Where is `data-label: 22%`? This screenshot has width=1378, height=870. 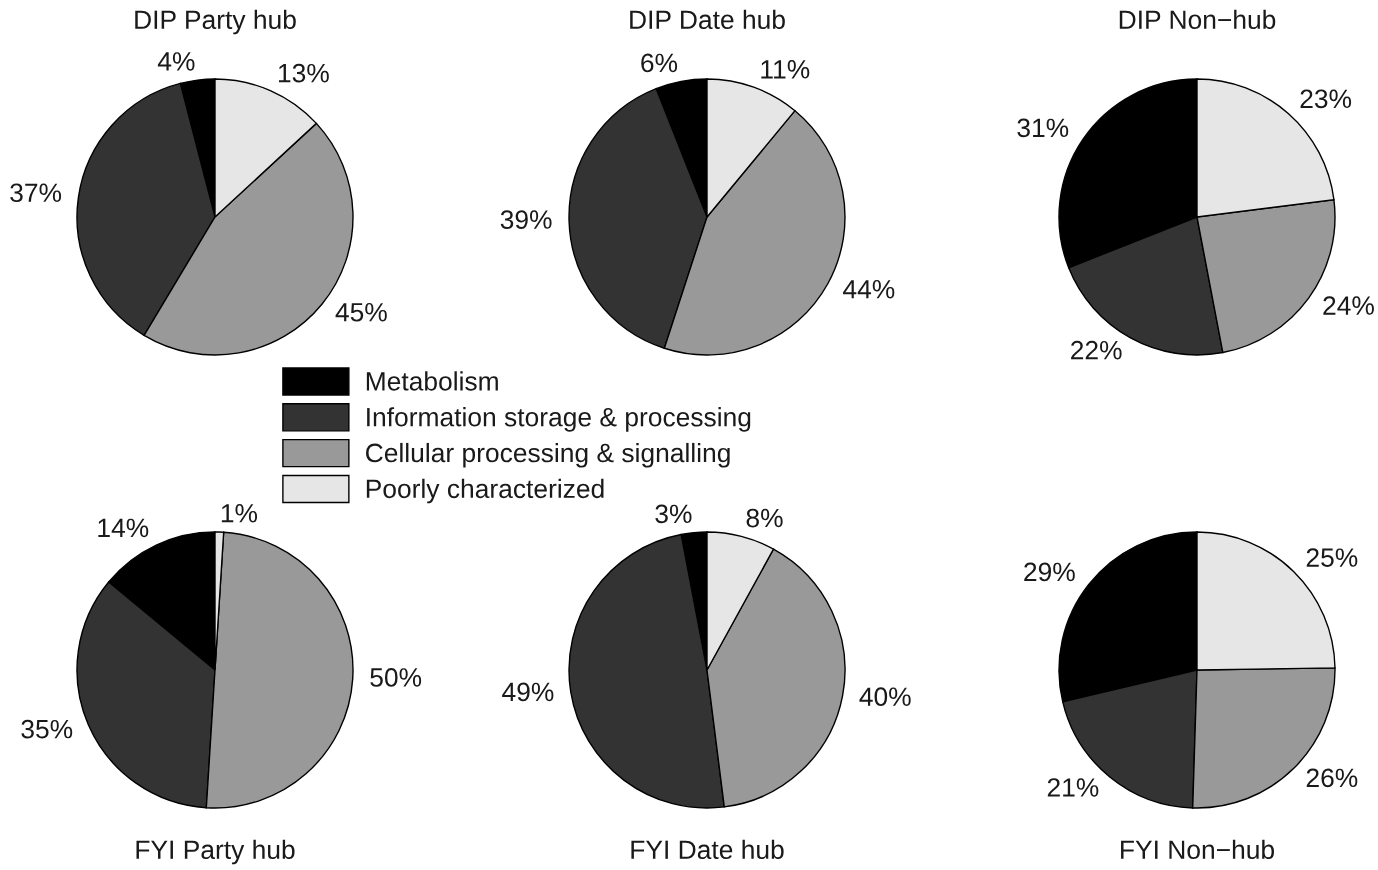
data-label: 22% is located at coordinates (1096, 350).